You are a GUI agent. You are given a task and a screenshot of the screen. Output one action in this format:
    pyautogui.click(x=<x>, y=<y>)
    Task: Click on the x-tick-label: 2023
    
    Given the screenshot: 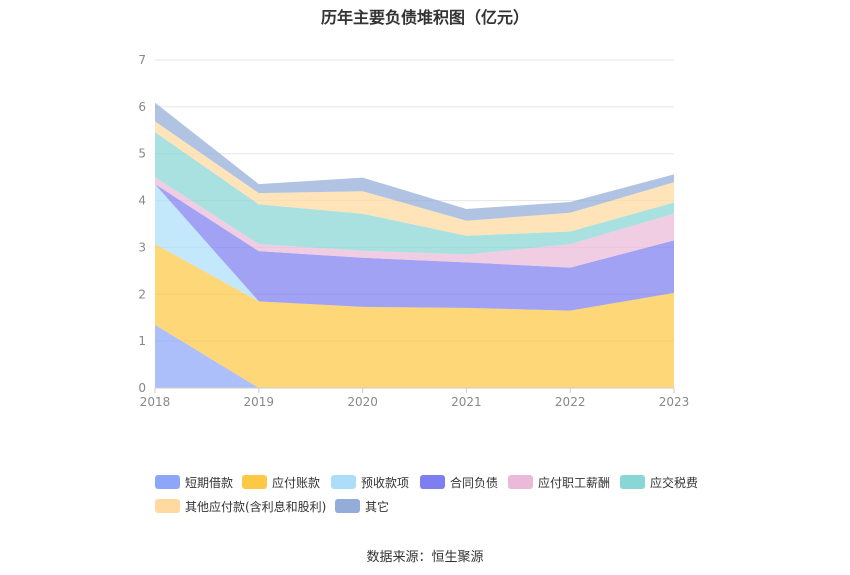 What is the action you would take?
    pyautogui.click(x=674, y=402)
    